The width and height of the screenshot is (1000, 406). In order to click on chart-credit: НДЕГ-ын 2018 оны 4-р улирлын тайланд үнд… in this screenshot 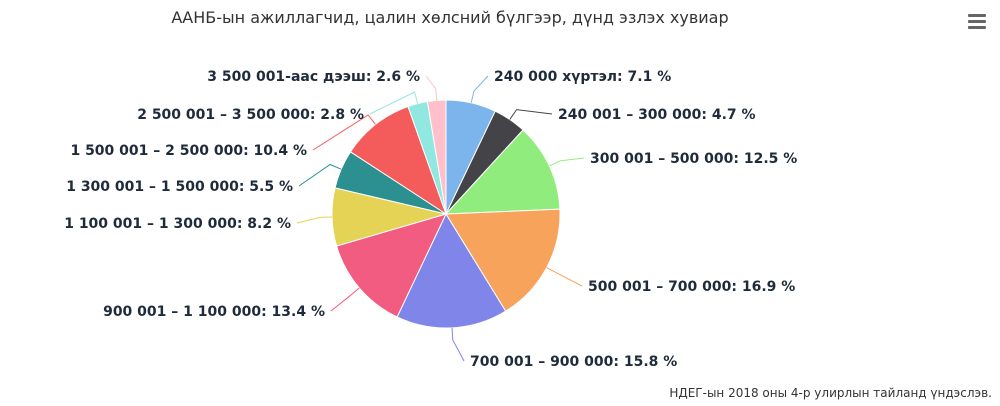, I will do `click(830, 393)`.